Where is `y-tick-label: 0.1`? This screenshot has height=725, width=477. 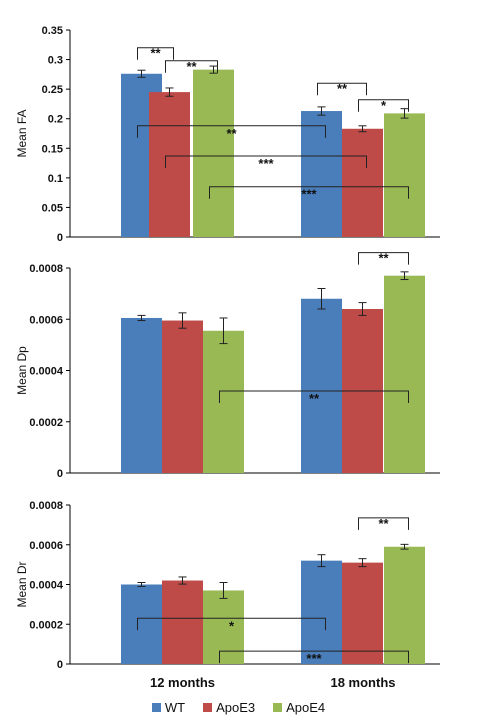 y-tick-label: 0.1 is located at coordinates (55, 179).